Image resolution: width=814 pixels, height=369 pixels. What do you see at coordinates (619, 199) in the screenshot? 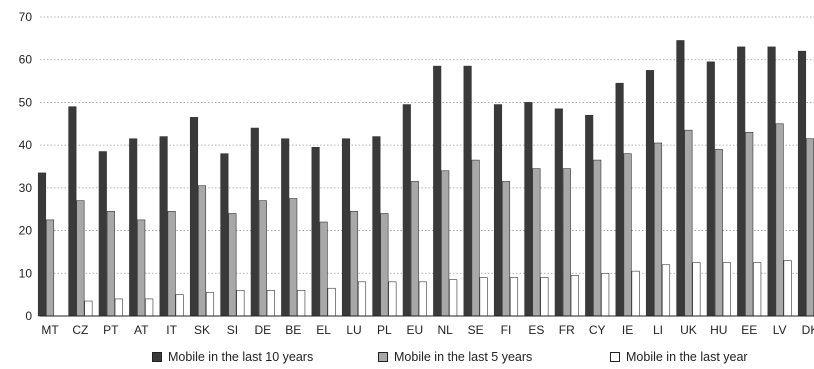
I see `bar-ie-s1` at bounding box center [619, 199].